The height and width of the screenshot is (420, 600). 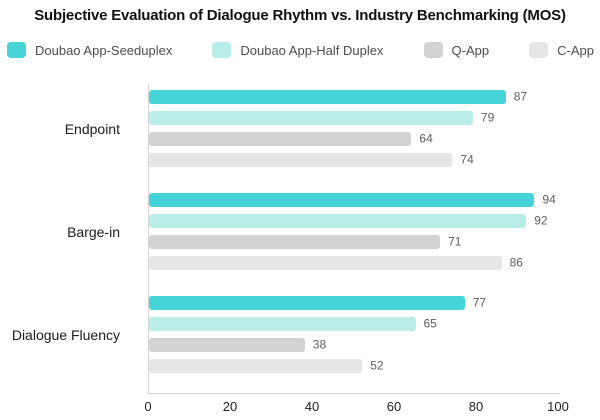 I want to click on bar-row: 65, so click(x=354, y=324).